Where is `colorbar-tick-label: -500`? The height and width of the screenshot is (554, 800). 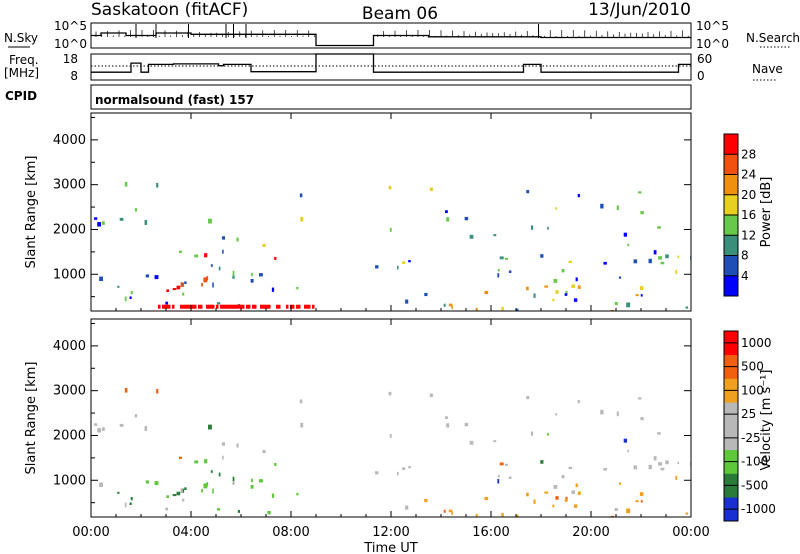 colorbar-tick-label: -500 is located at coordinates (754, 485).